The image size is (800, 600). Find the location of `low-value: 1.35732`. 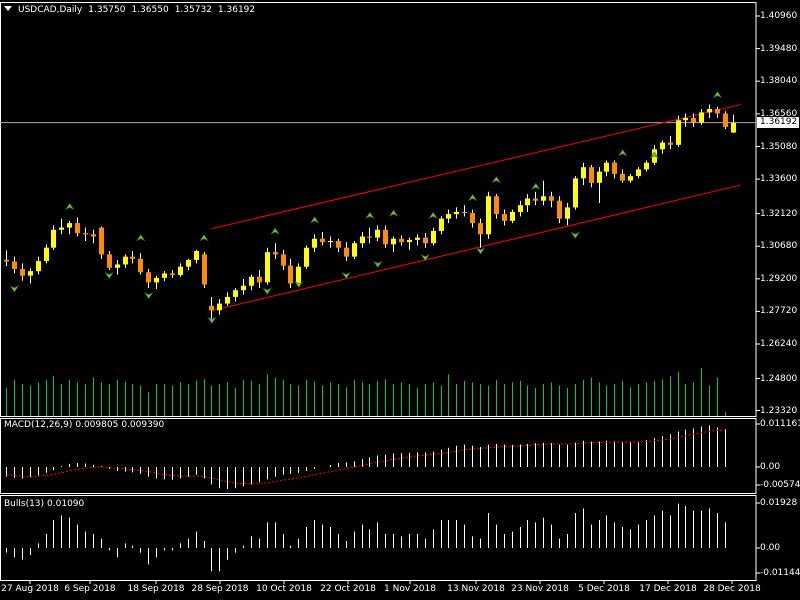

low-value: 1.35732 is located at coordinates (193, 10).